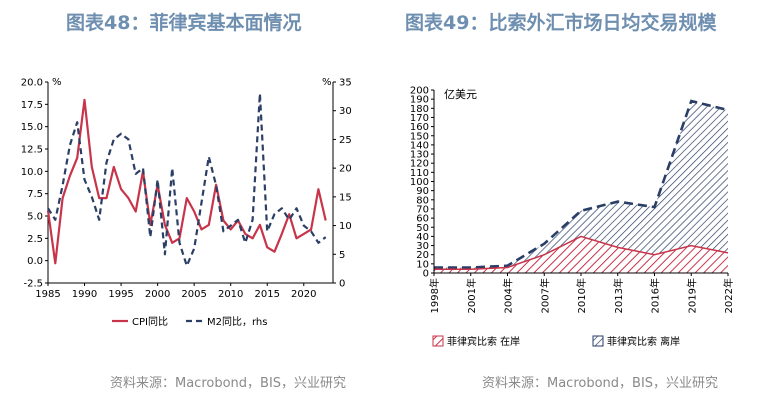 The image size is (764, 402). I want to click on x-tick-label: 1990, so click(84, 294).